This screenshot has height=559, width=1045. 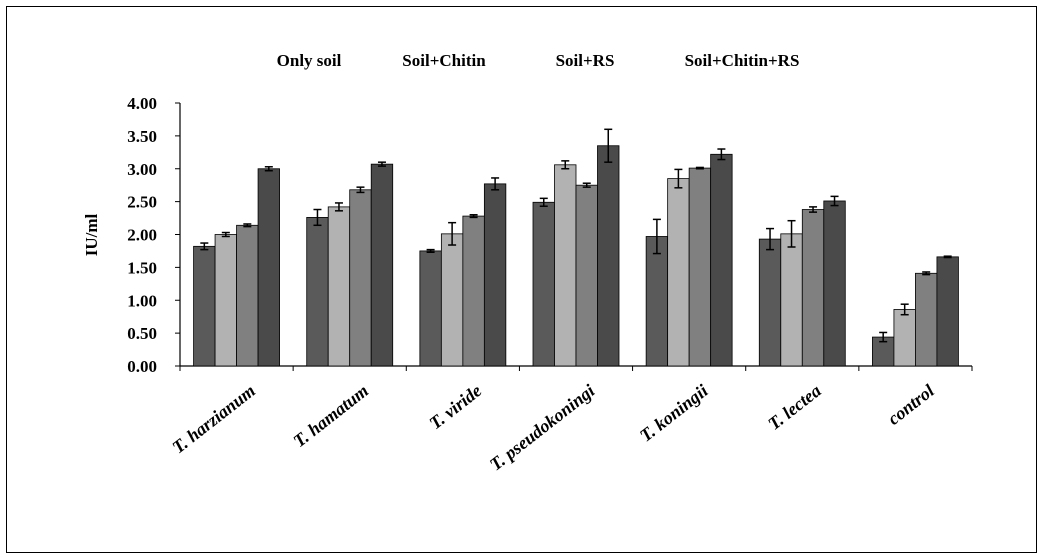 What do you see at coordinates (585, 60) in the screenshot?
I see `legend-label-2: Soil+RS` at bounding box center [585, 60].